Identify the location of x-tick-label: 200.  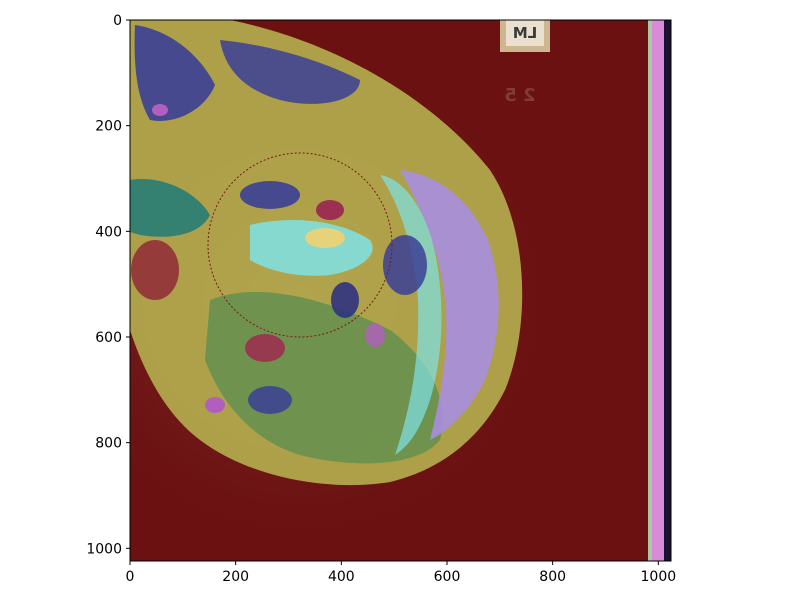
(235, 577).